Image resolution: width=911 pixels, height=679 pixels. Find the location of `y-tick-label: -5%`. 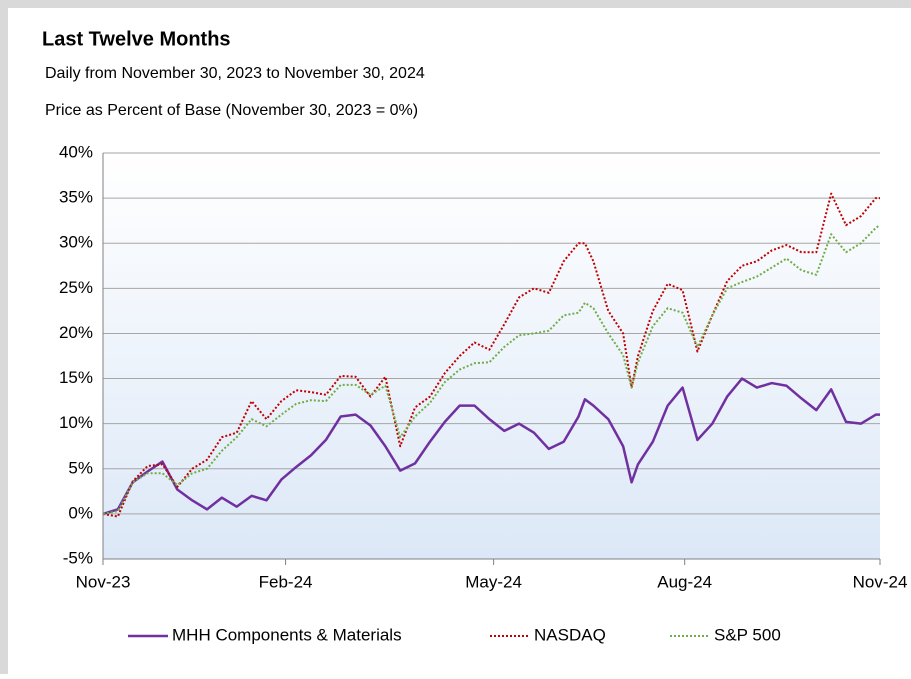

y-tick-label: -5% is located at coordinates (78, 557).